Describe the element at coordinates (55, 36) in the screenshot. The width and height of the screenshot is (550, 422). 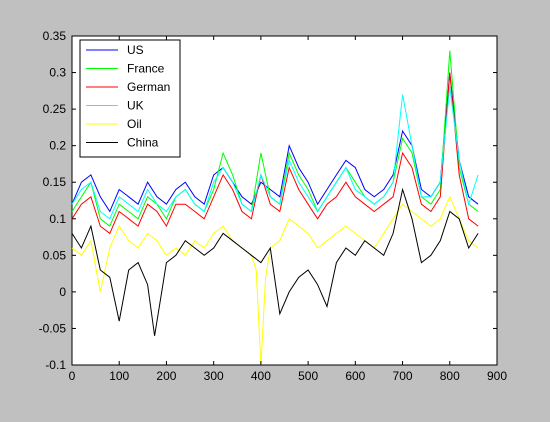
I see `y-tick-label: 0.35` at that location.